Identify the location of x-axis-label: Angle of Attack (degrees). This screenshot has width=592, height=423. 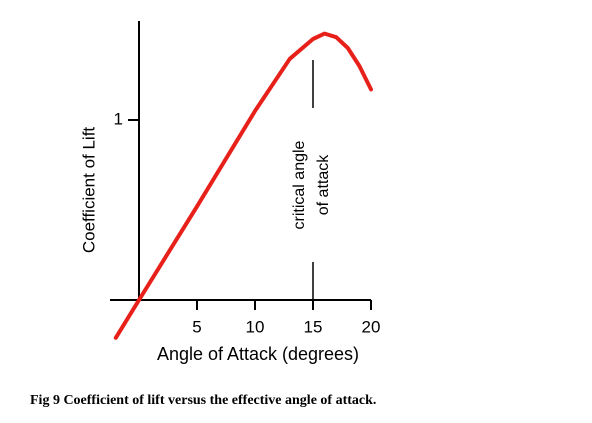
(258, 354).